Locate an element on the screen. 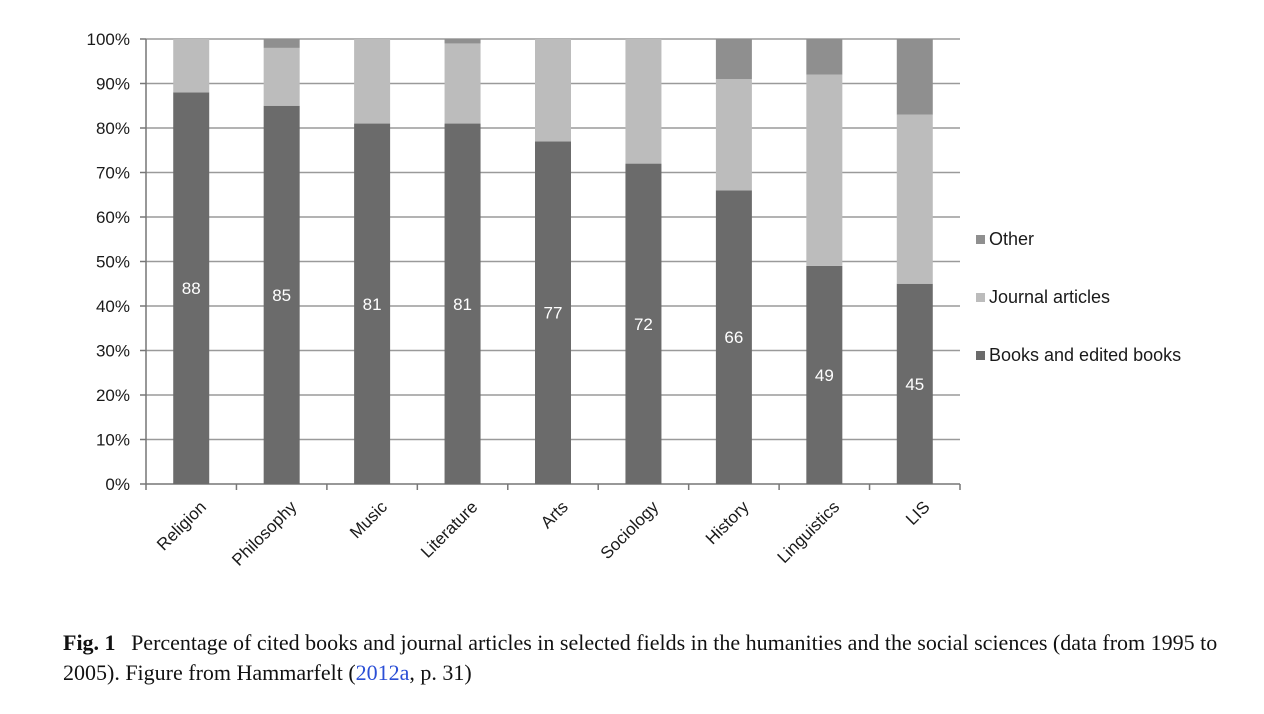 The height and width of the screenshot is (714, 1264). legend-label: Other is located at coordinates (1011, 239).